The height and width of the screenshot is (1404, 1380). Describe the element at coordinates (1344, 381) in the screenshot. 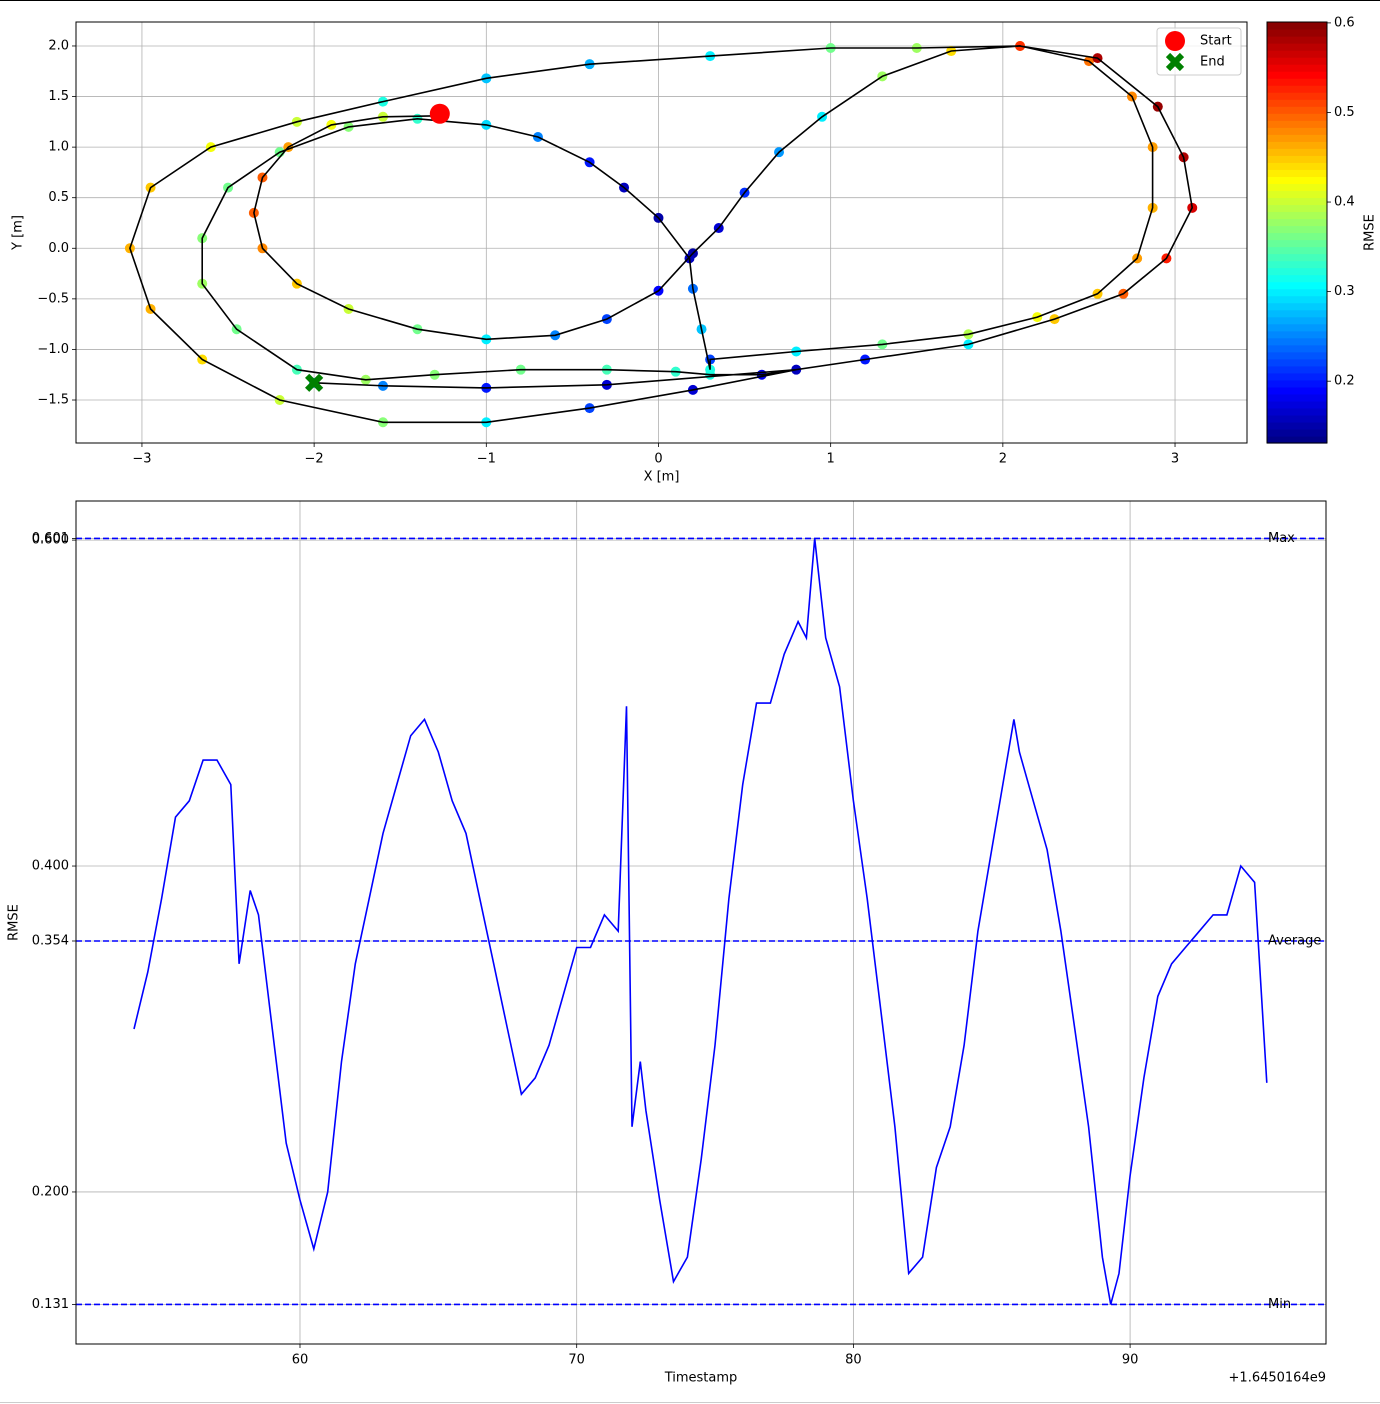

I see `colorbar-tick-label: 0.2` at that location.